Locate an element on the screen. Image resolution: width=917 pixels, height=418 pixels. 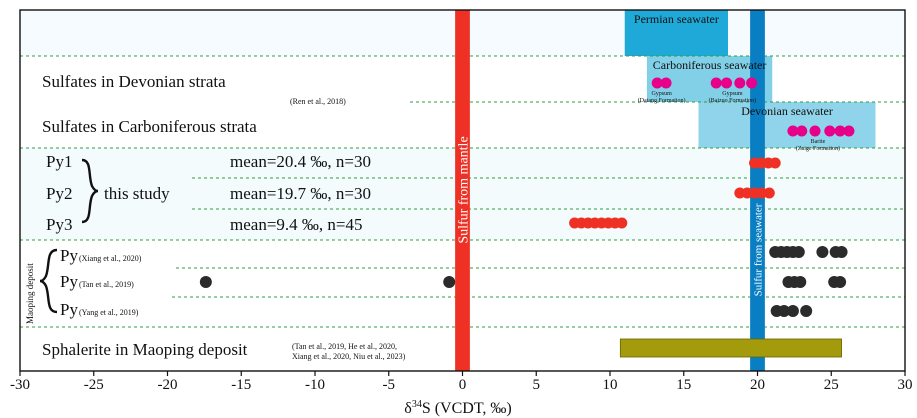
xiang-reference: (Xiang et al., 2020) is located at coordinates (110, 258).